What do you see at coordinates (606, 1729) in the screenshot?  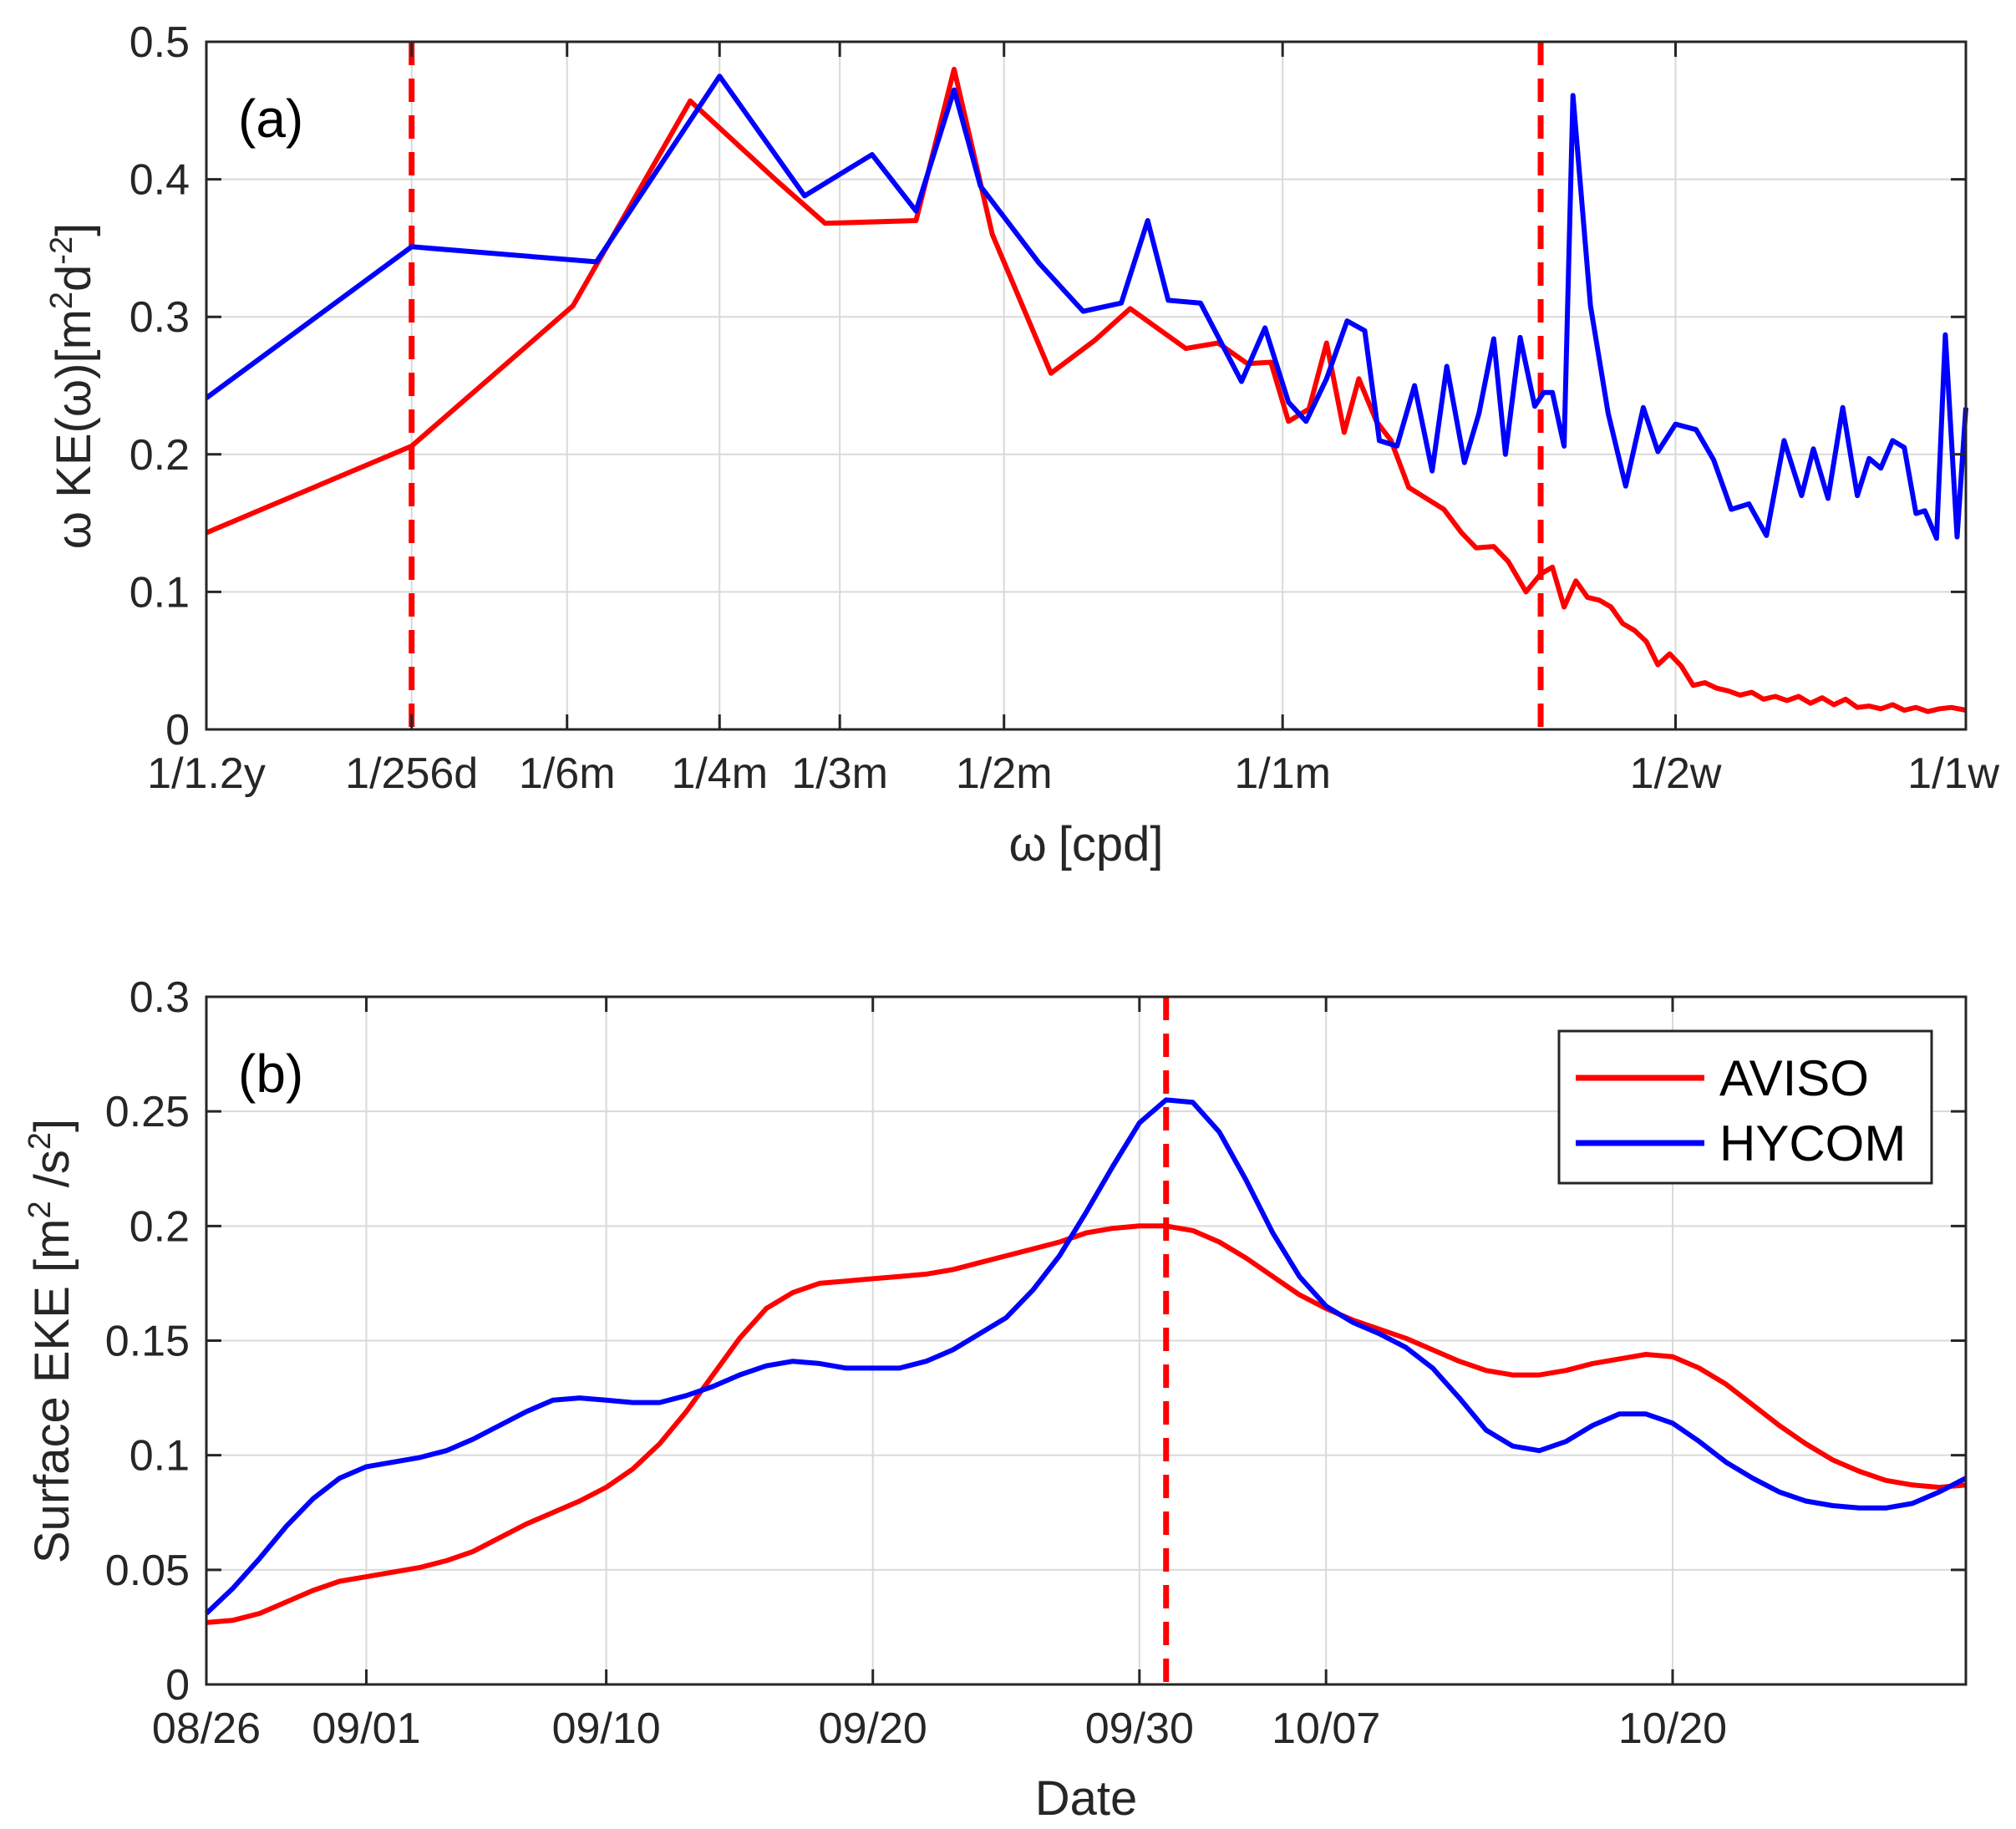 I see `panel-b-x-tick-label: 09/10` at bounding box center [606, 1729].